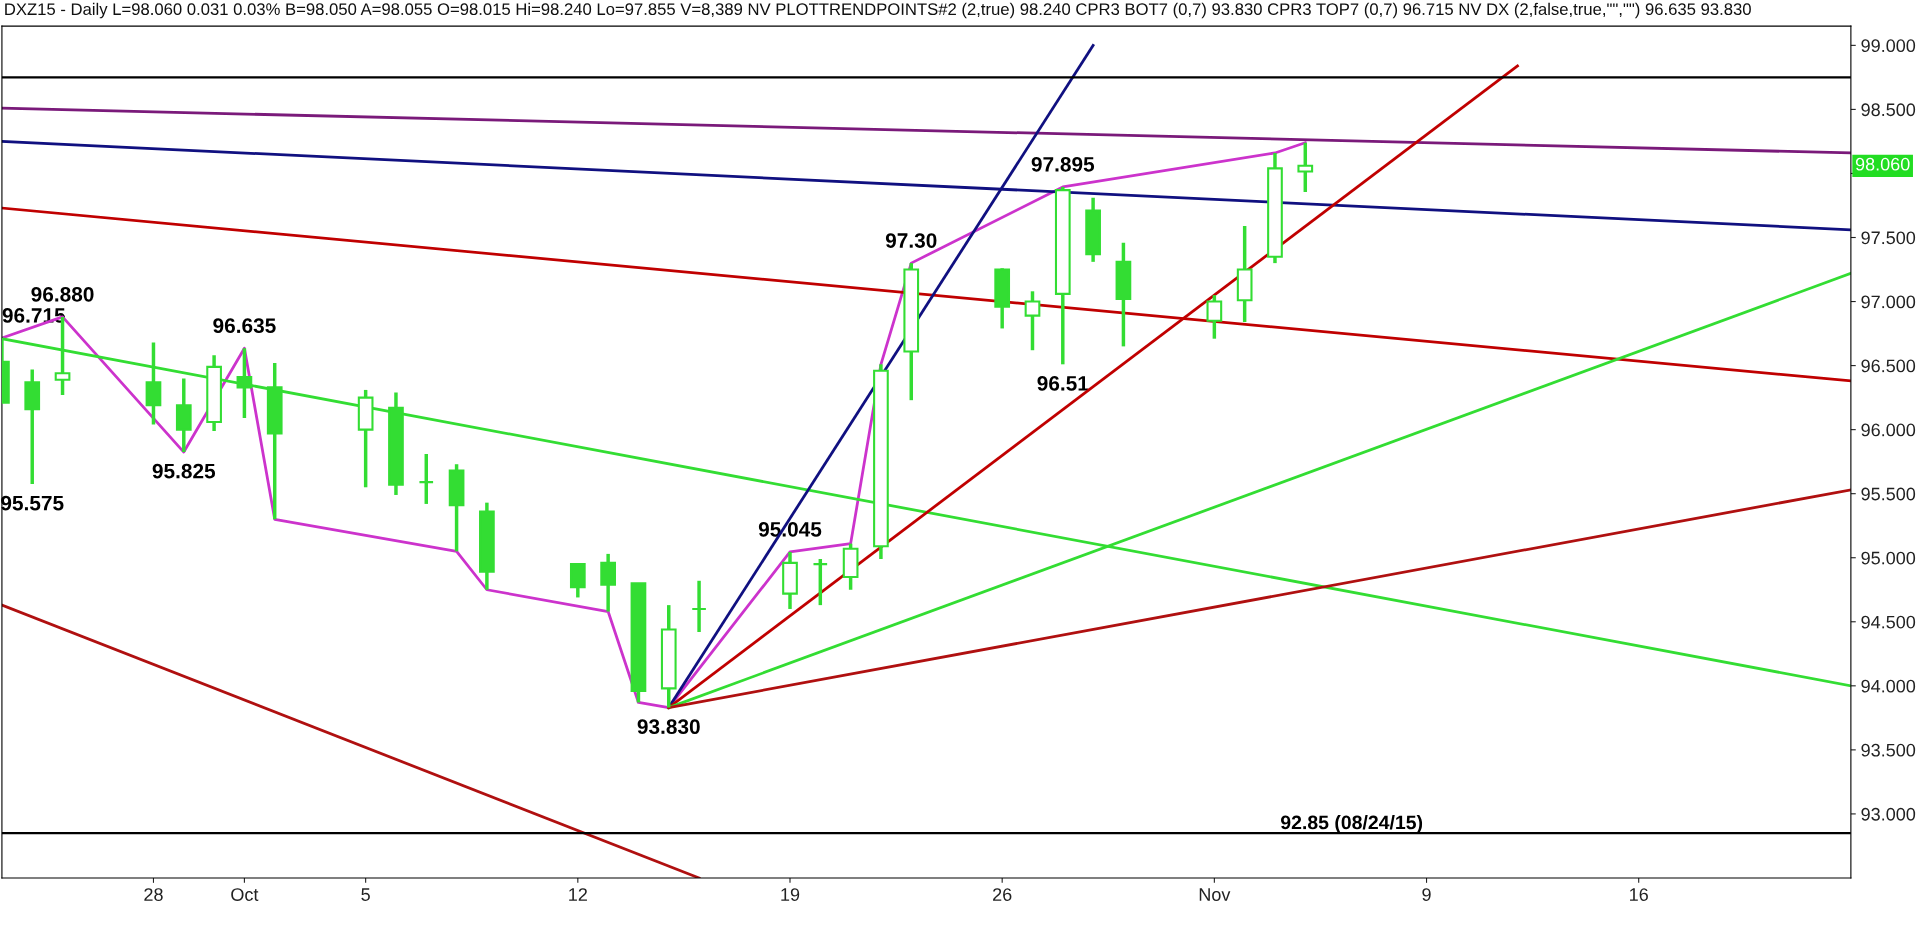 This screenshot has height=934, width=1920. Describe the element at coordinates (1888, 494) in the screenshot. I see `y-tick-label: 95.500` at that location.